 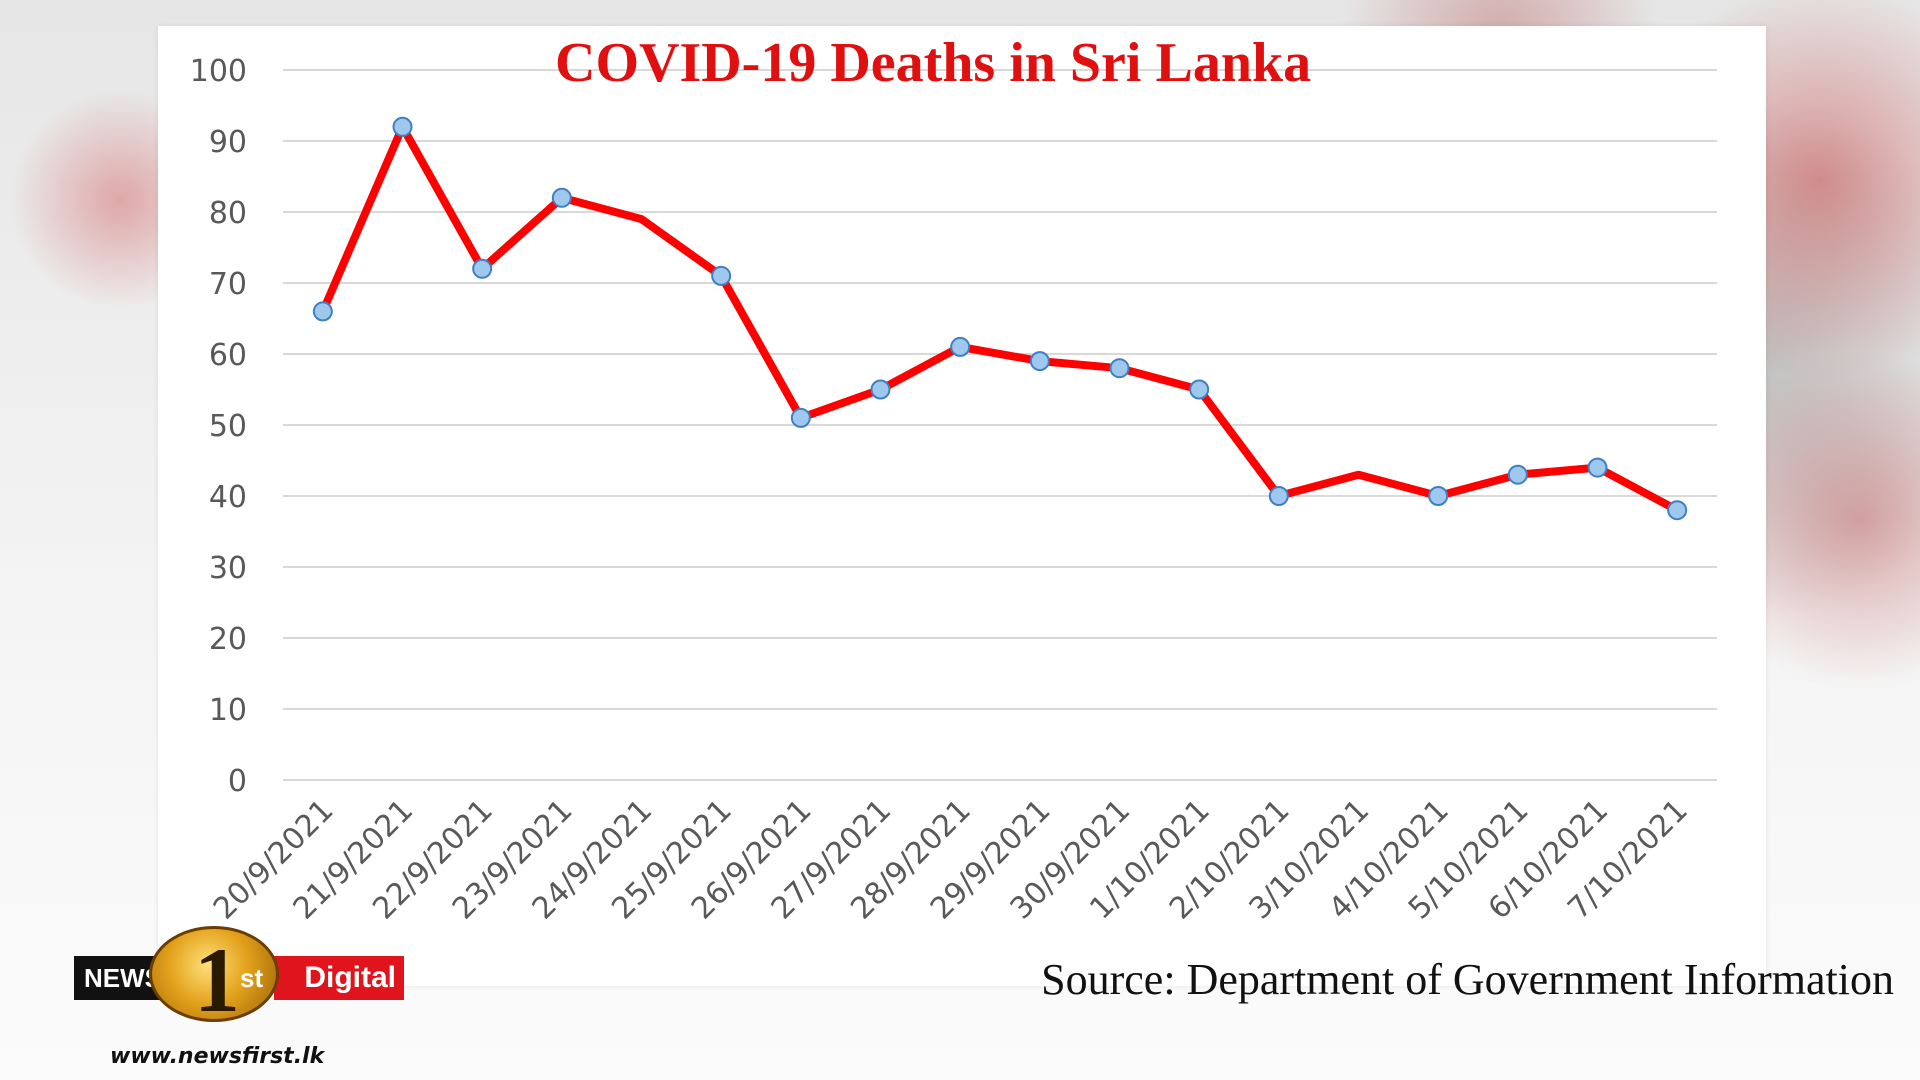 What do you see at coordinates (228, 426) in the screenshot?
I see `y-tick-label: 50` at bounding box center [228, 426].